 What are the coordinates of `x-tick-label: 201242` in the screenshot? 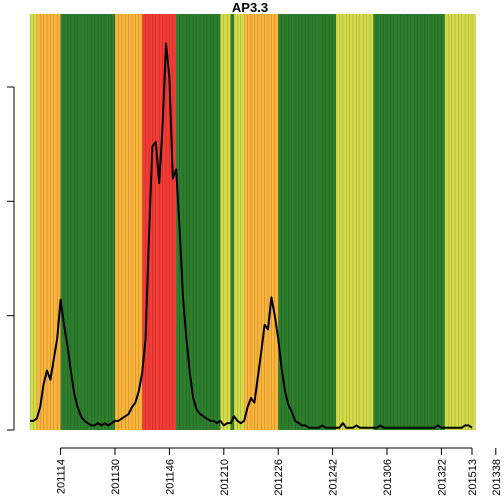 It's located at (334, 477).